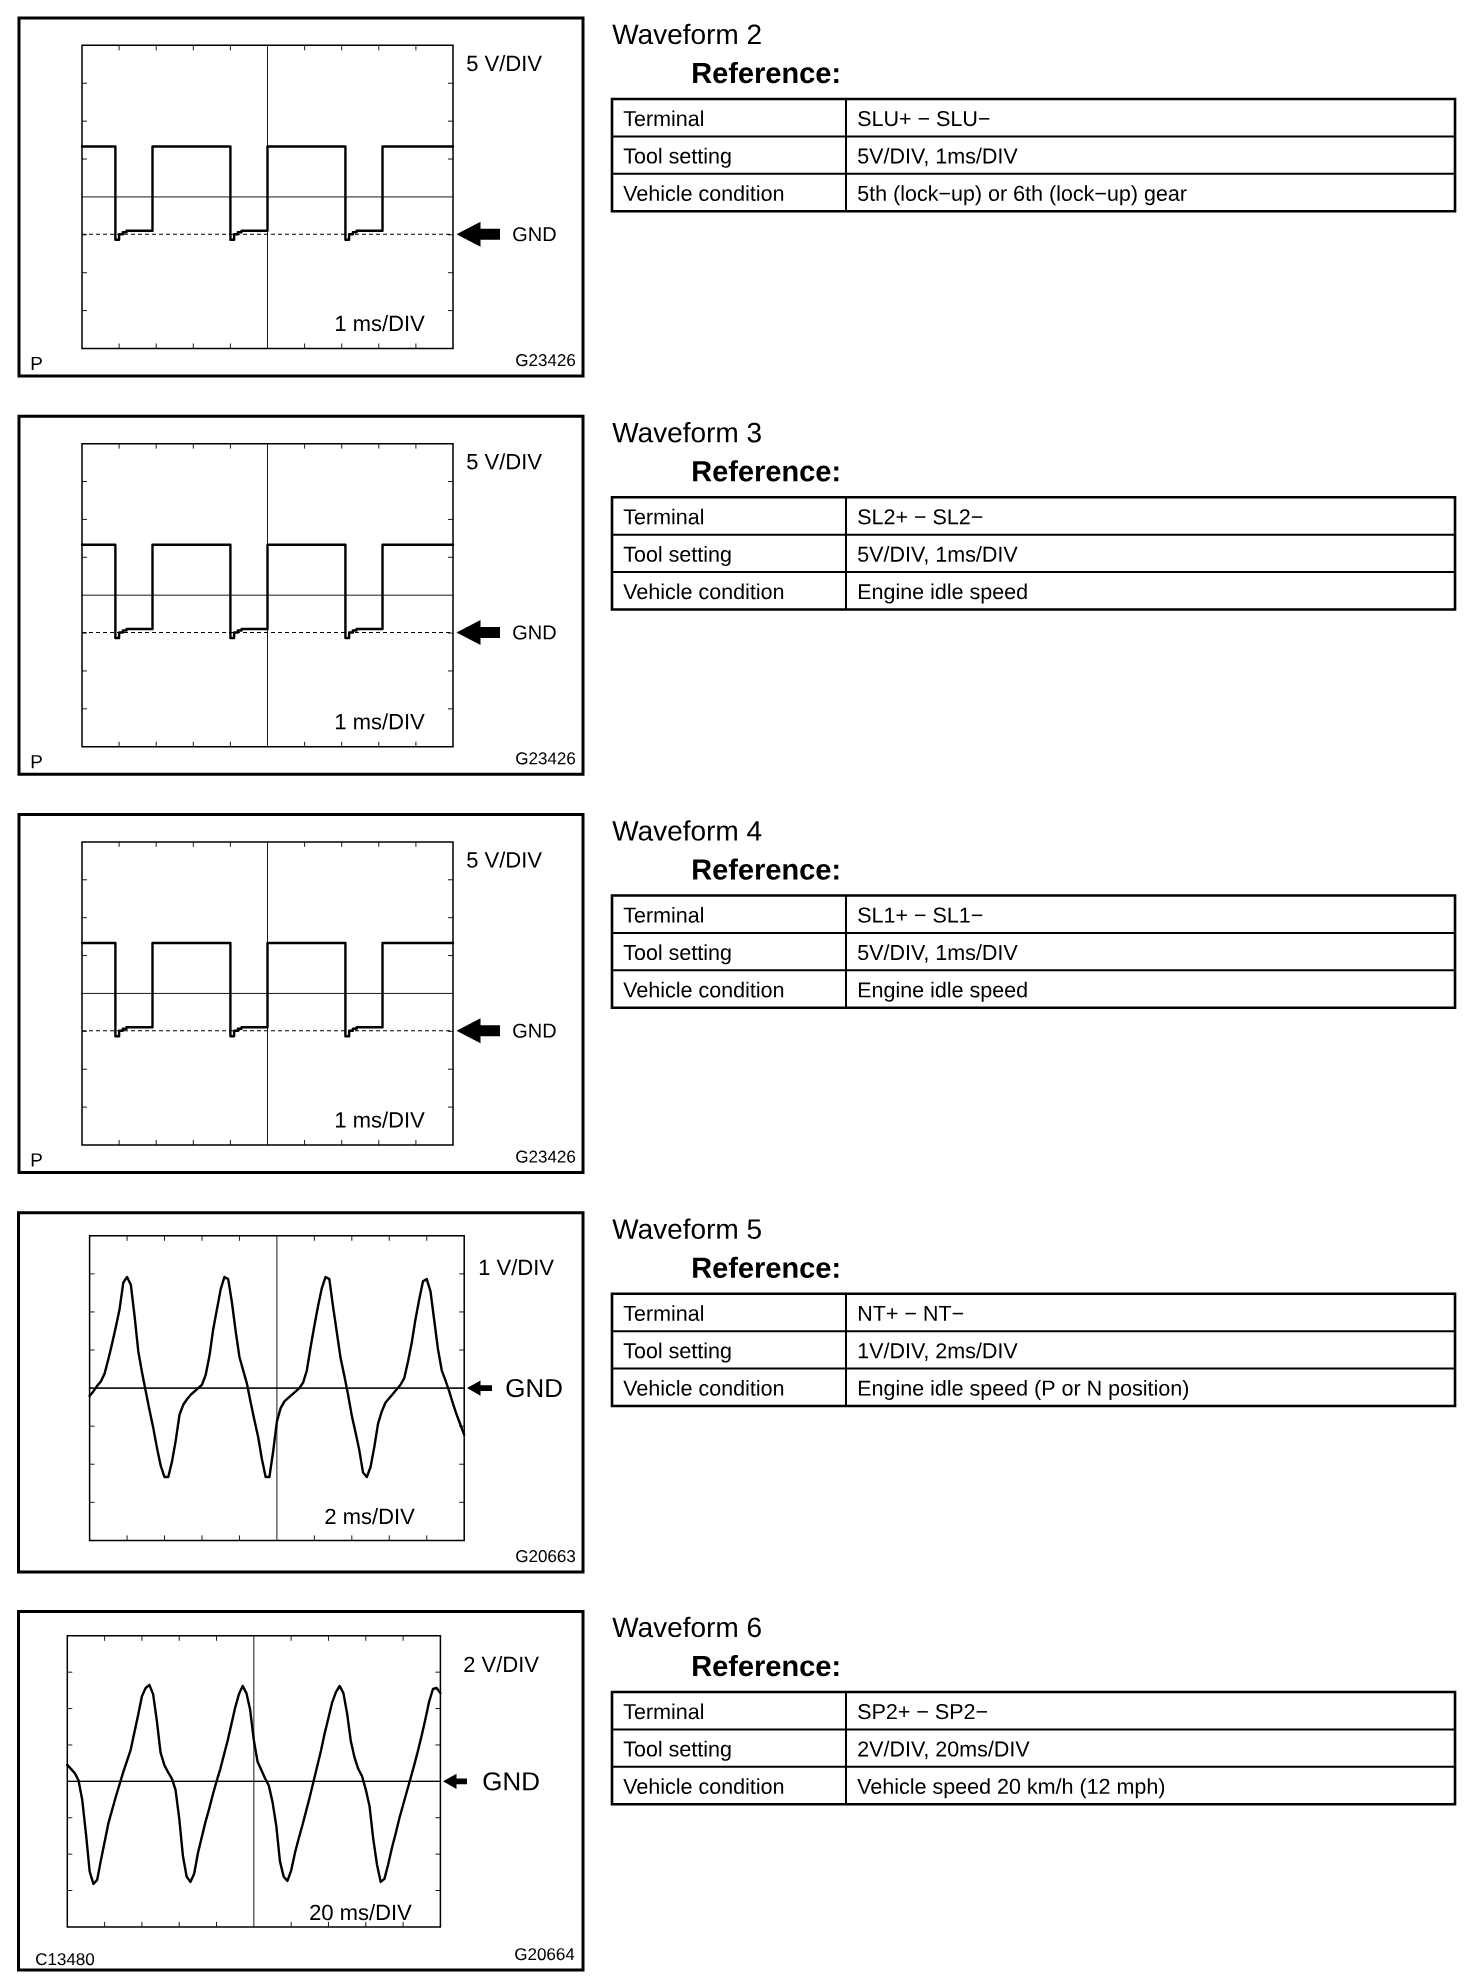 The height and width of the screenshot is (1986, 1472). I want to click on text: 2 V/DIV, so click(501, 1664).